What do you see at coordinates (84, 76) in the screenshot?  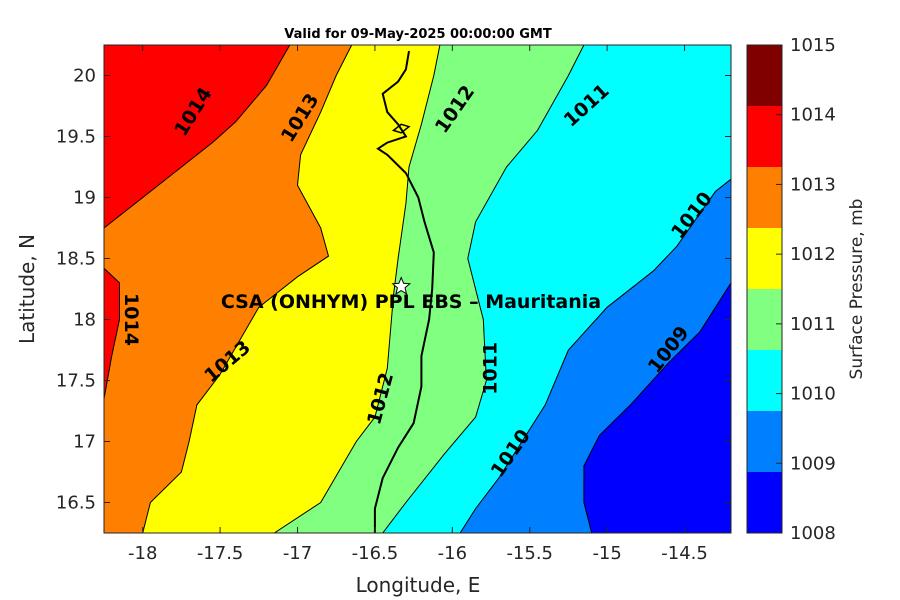 I see `y-tick-label: 20` at bounding box center [84, 76].